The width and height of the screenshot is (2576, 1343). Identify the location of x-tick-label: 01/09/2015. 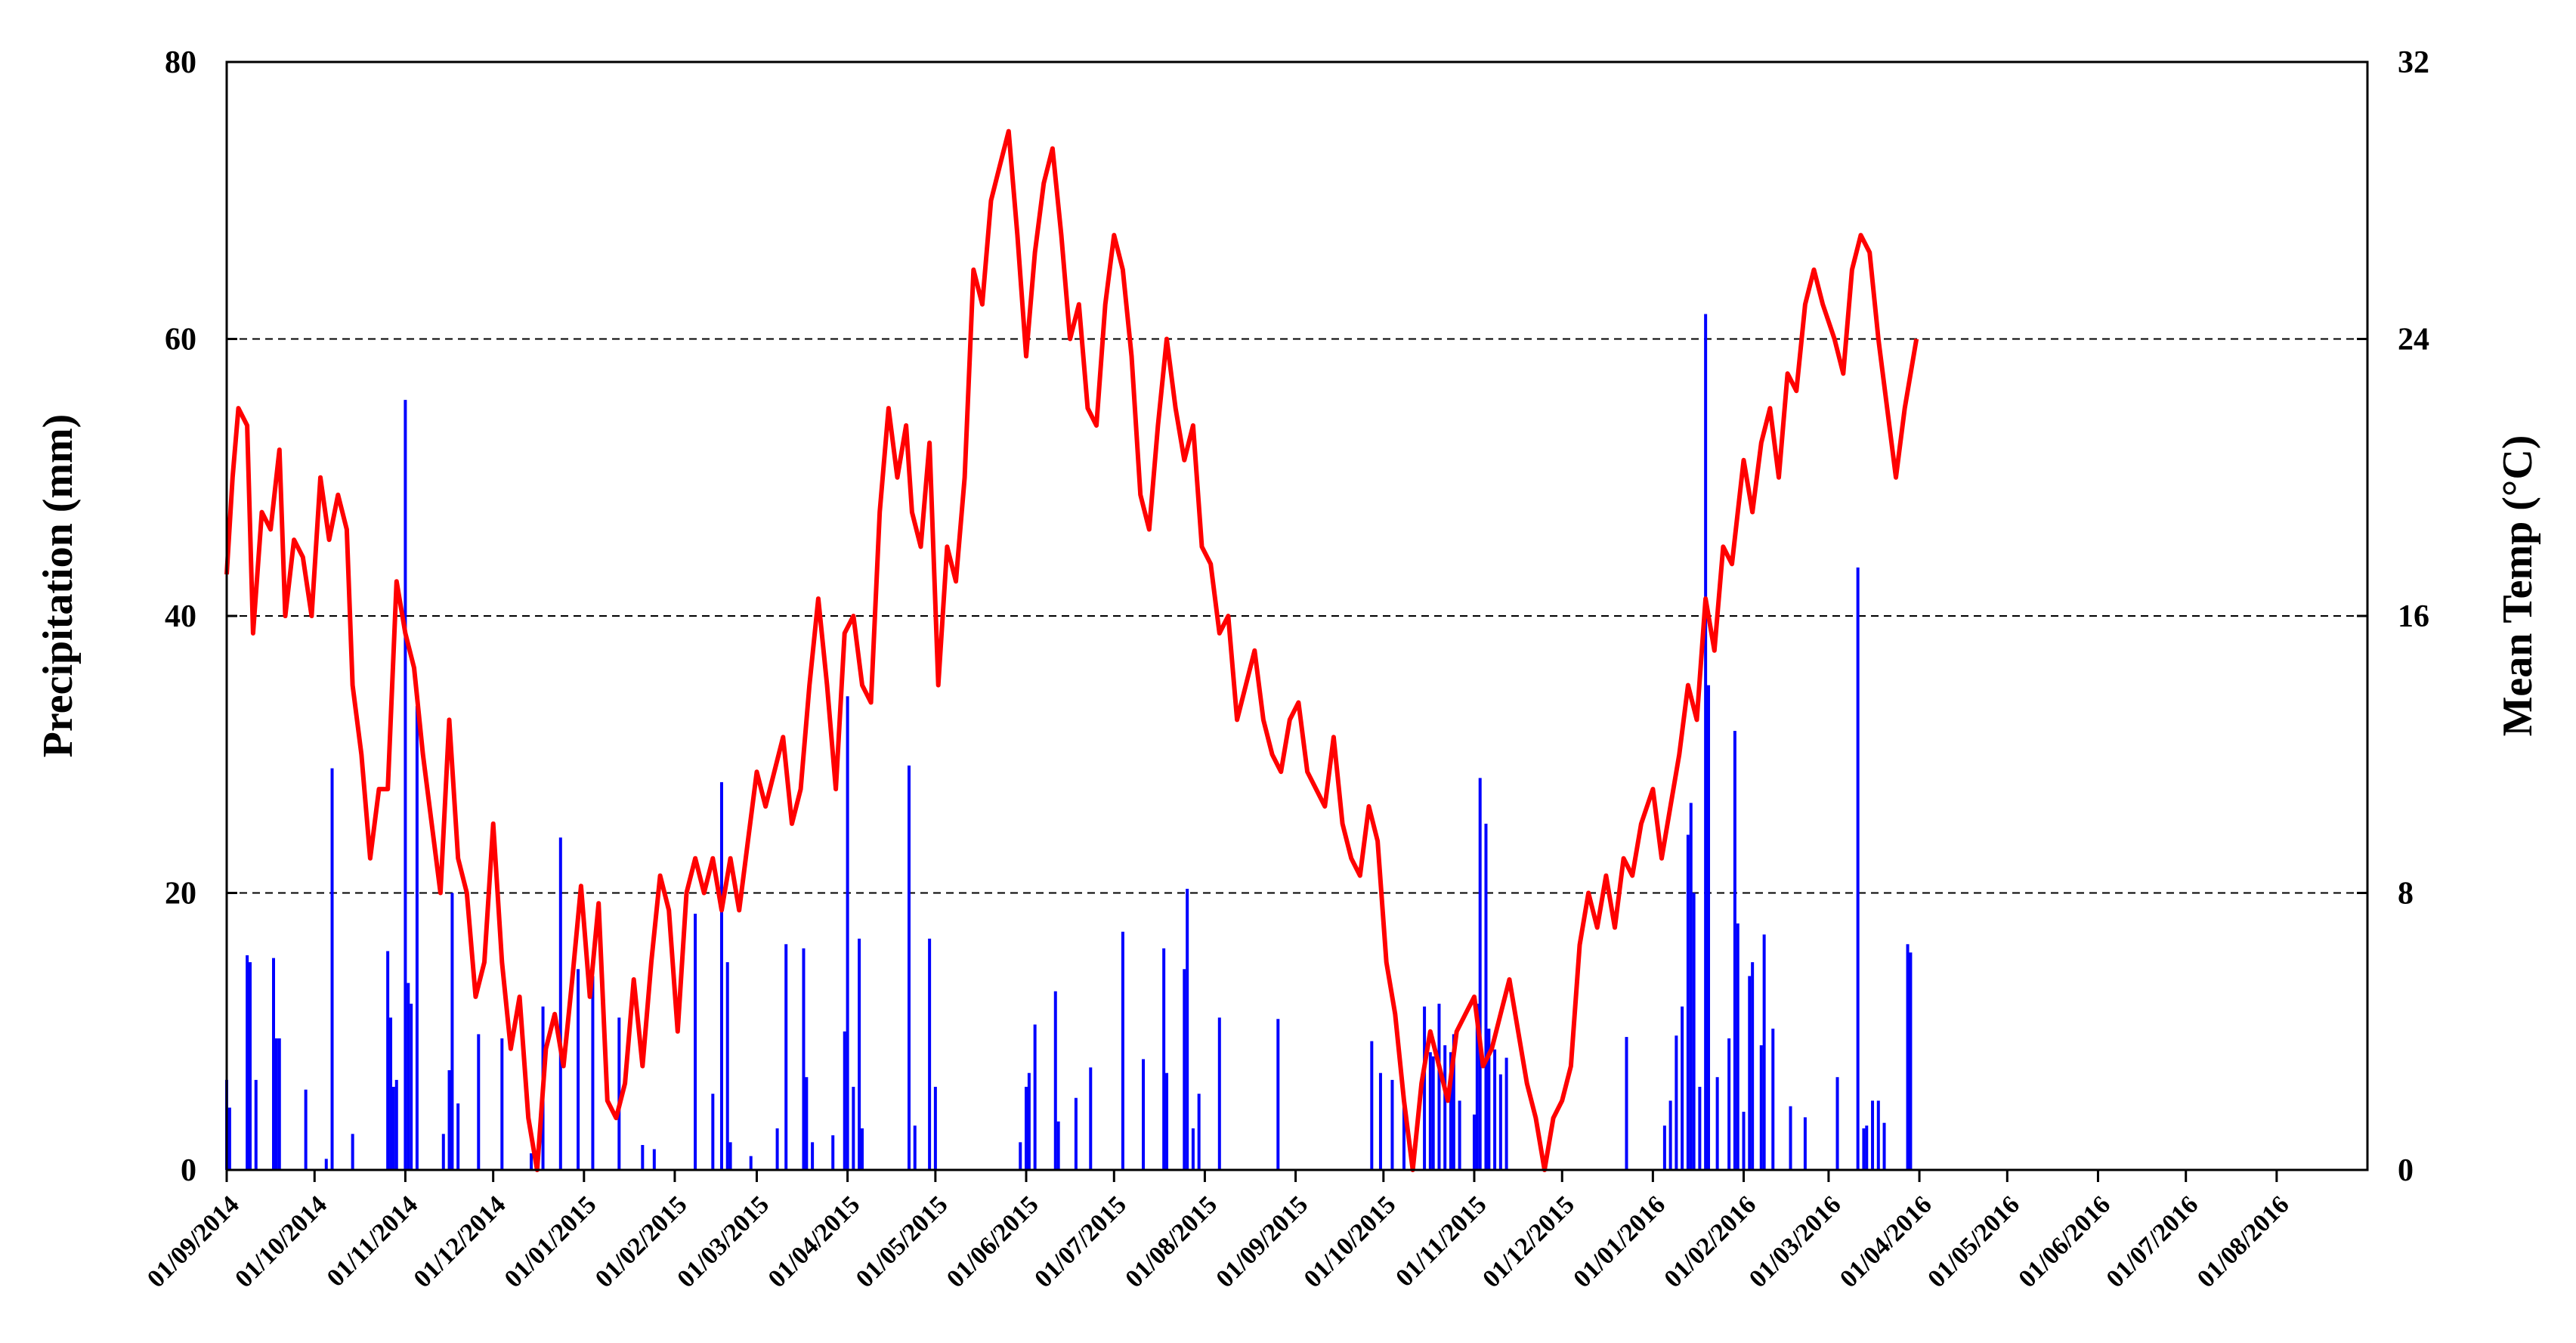
(1262, 1241).